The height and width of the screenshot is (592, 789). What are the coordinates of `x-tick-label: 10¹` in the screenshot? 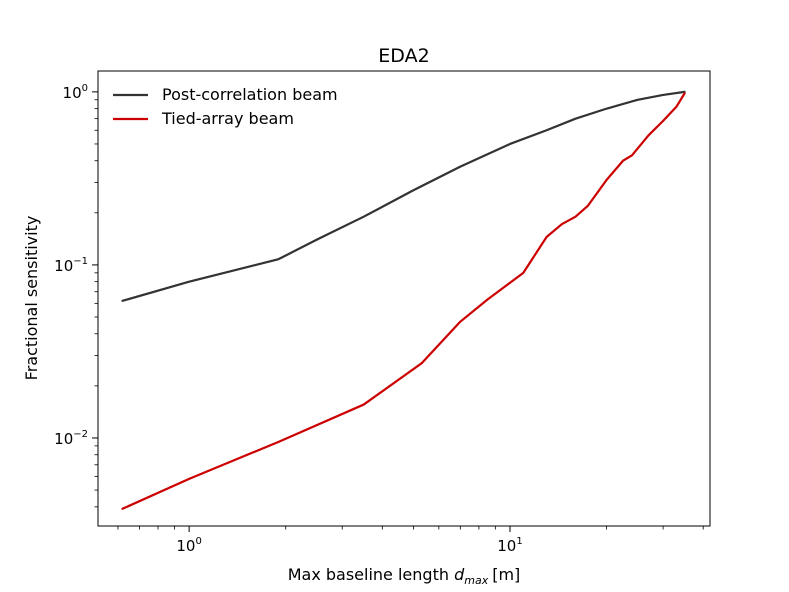 It's located at (509, 545).